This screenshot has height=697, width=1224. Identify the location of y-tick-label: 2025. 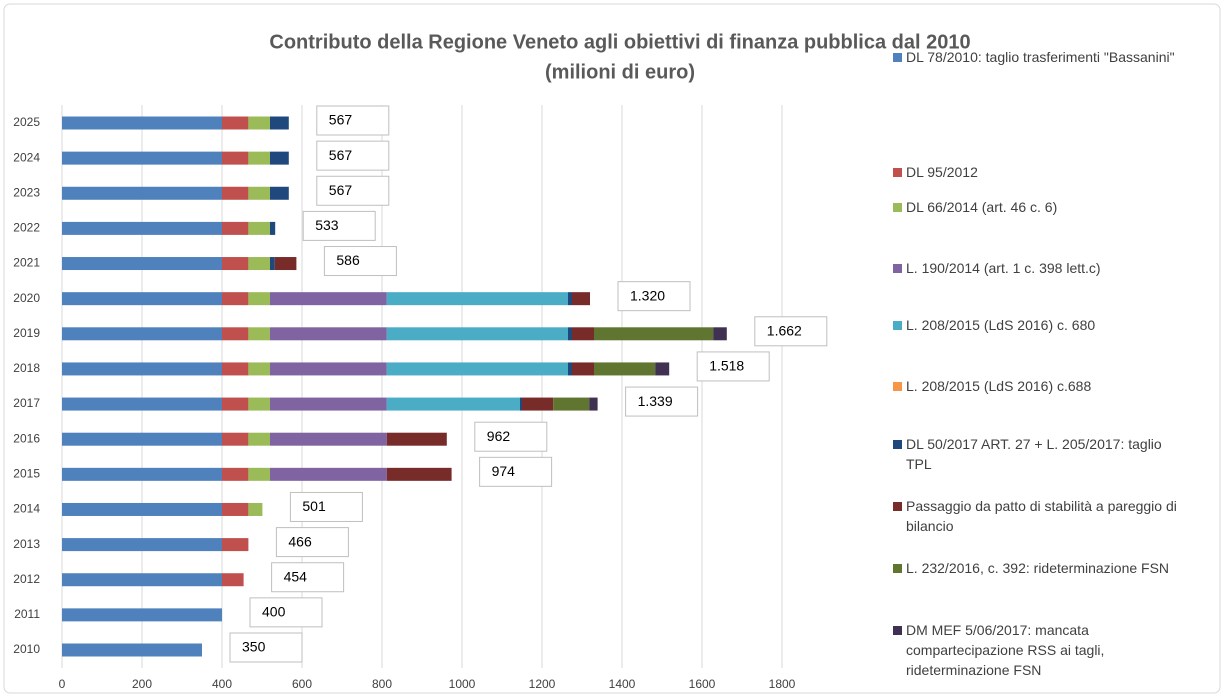
(26, 122).